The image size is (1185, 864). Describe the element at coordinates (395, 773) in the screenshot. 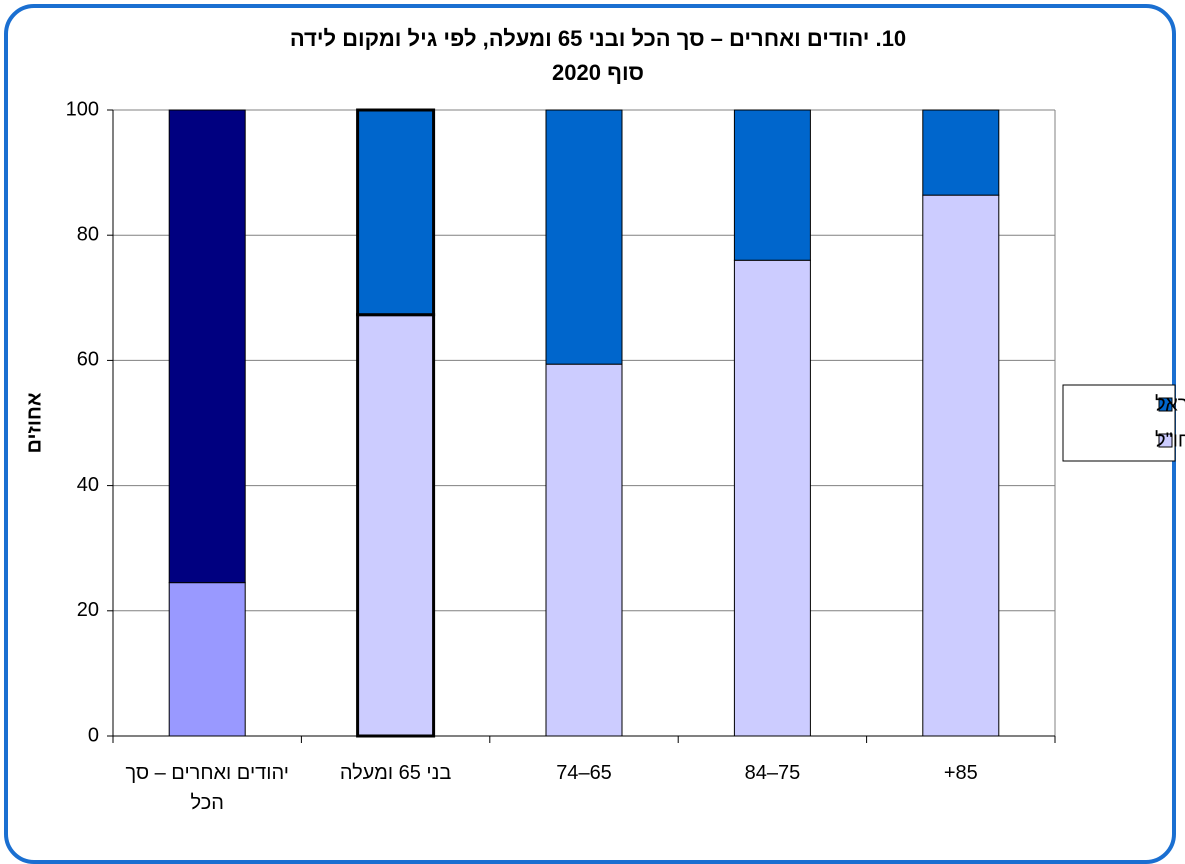

I see `x-tick-label: בני 65 ומעלה` at that location.